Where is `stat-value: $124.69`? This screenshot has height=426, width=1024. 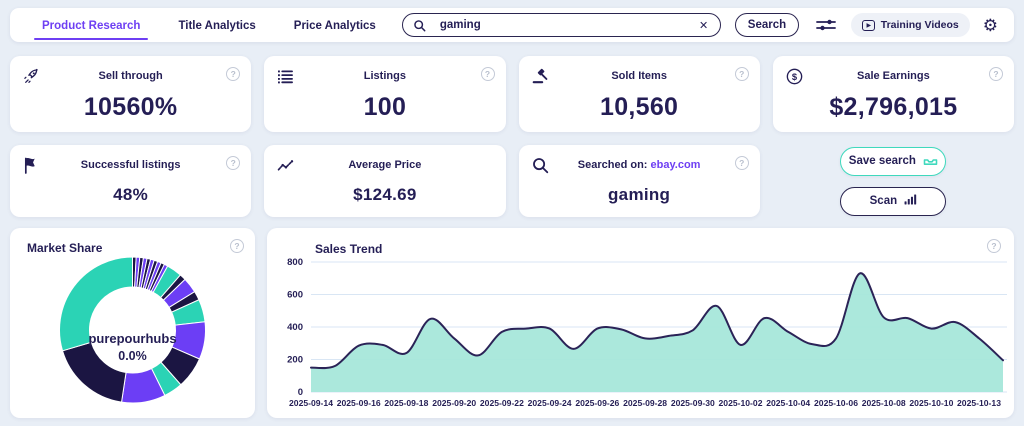
stat-value: $124.69 is located at coordinates (385, 194).